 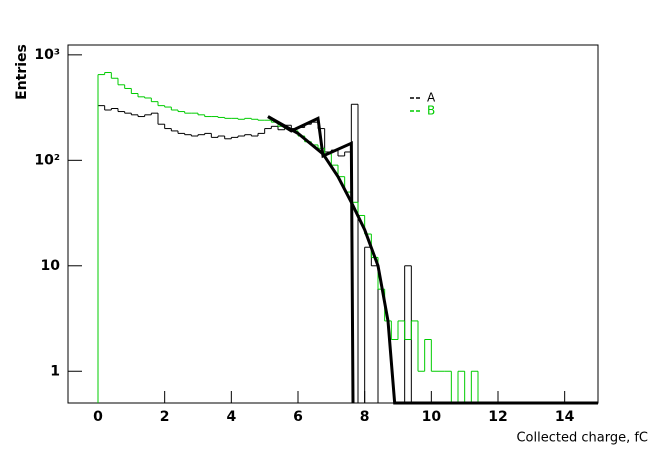 What do you see at coordinates (22, 72) in the screenshot?
I see `y-axis-label: Entries` at bounding box center [22, 72].